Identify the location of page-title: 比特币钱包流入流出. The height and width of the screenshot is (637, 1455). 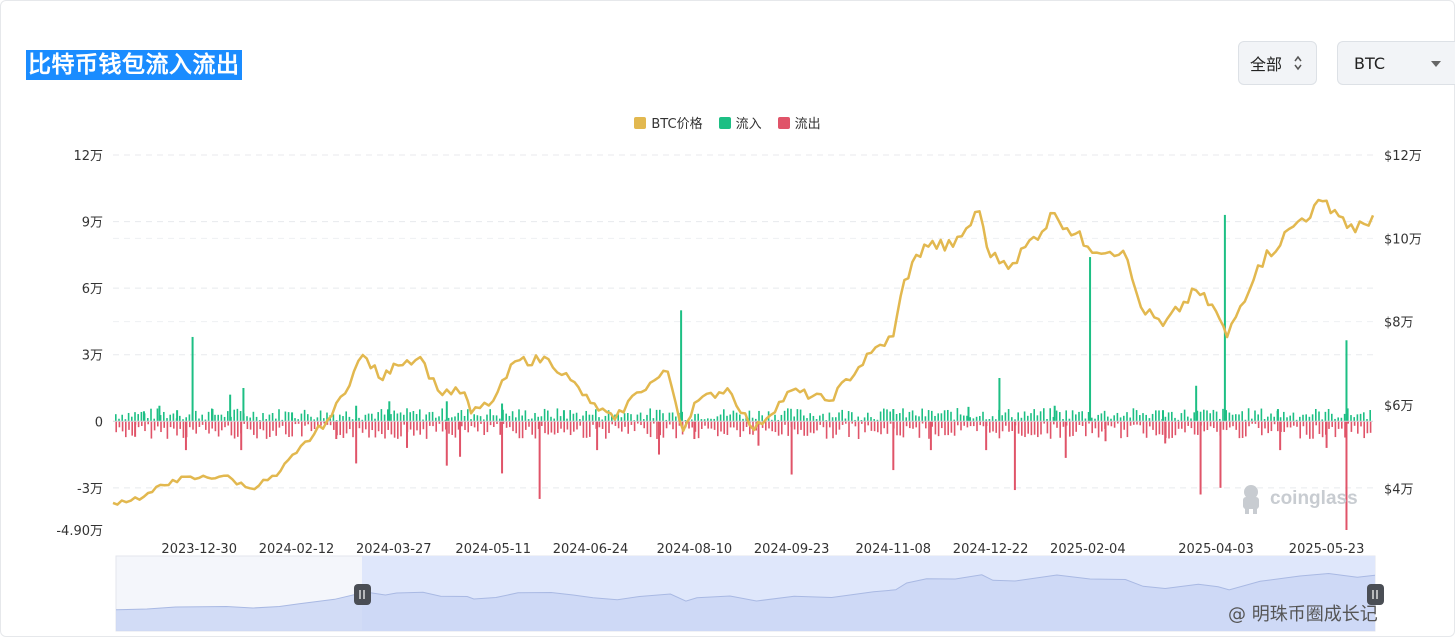
(134, 65).